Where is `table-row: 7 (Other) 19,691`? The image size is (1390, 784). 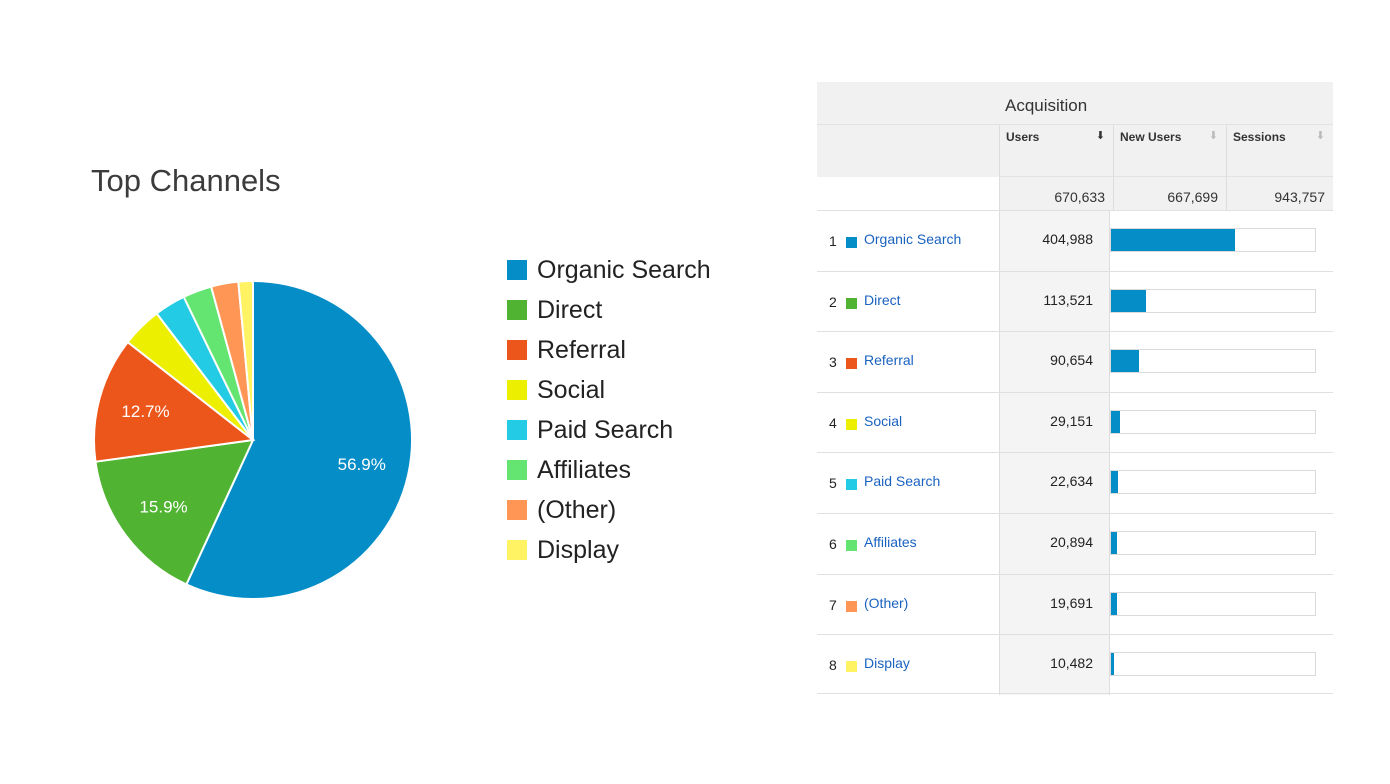
table-row: 7 (Other) 19,691 is located at coordinates (1075, 603).